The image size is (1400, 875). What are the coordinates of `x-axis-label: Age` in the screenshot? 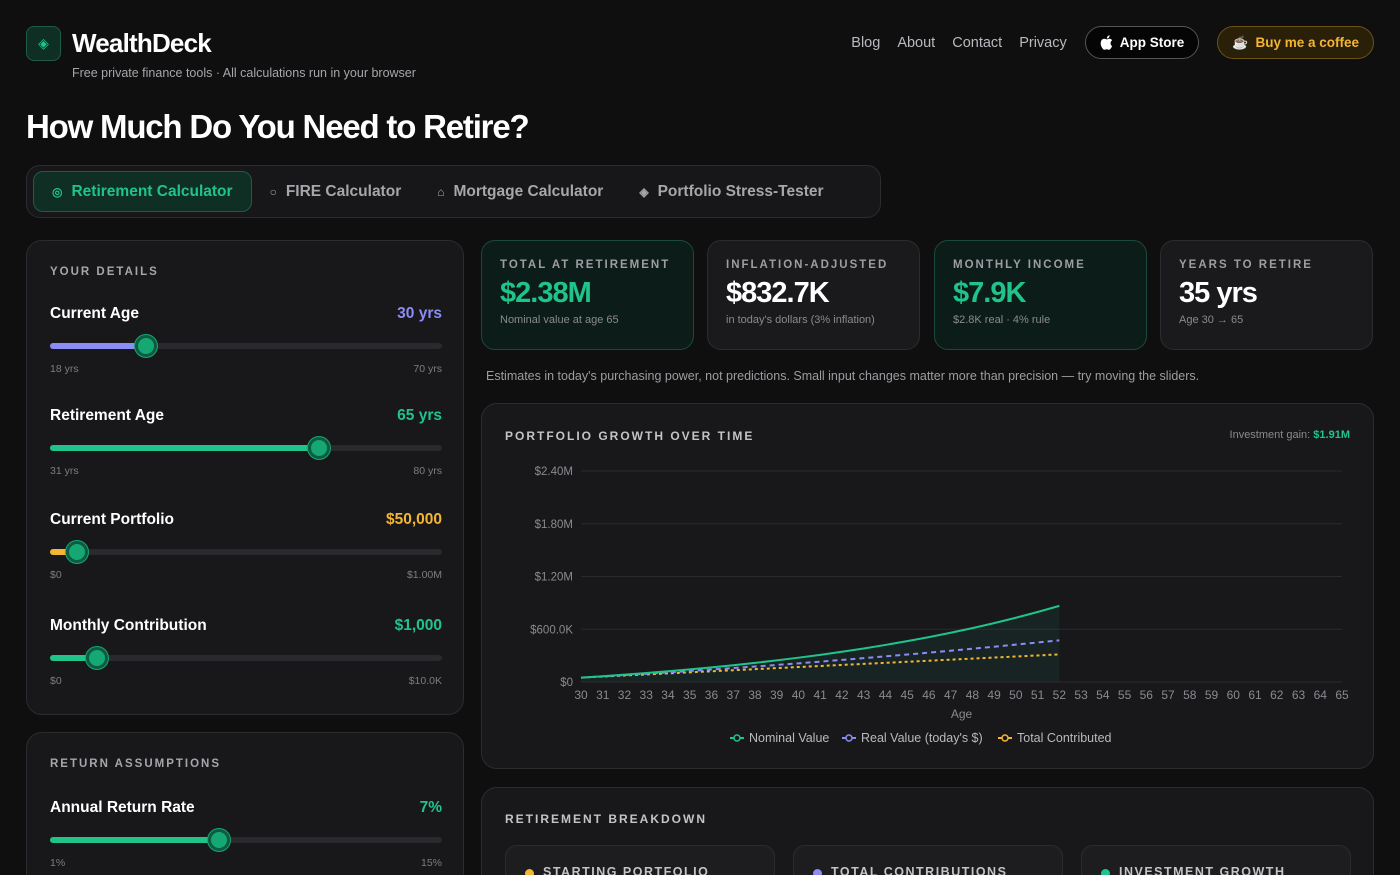 It's located at (962, 714).